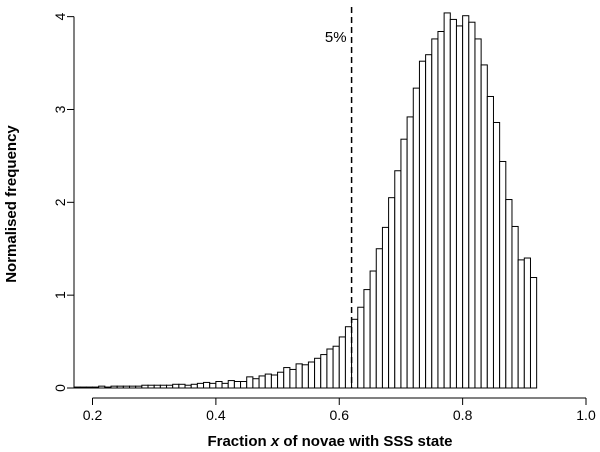 This screenshot has height=452, width=600. I want to click on x-axis-title-part: of novae with SSS state, so click(365, 441).